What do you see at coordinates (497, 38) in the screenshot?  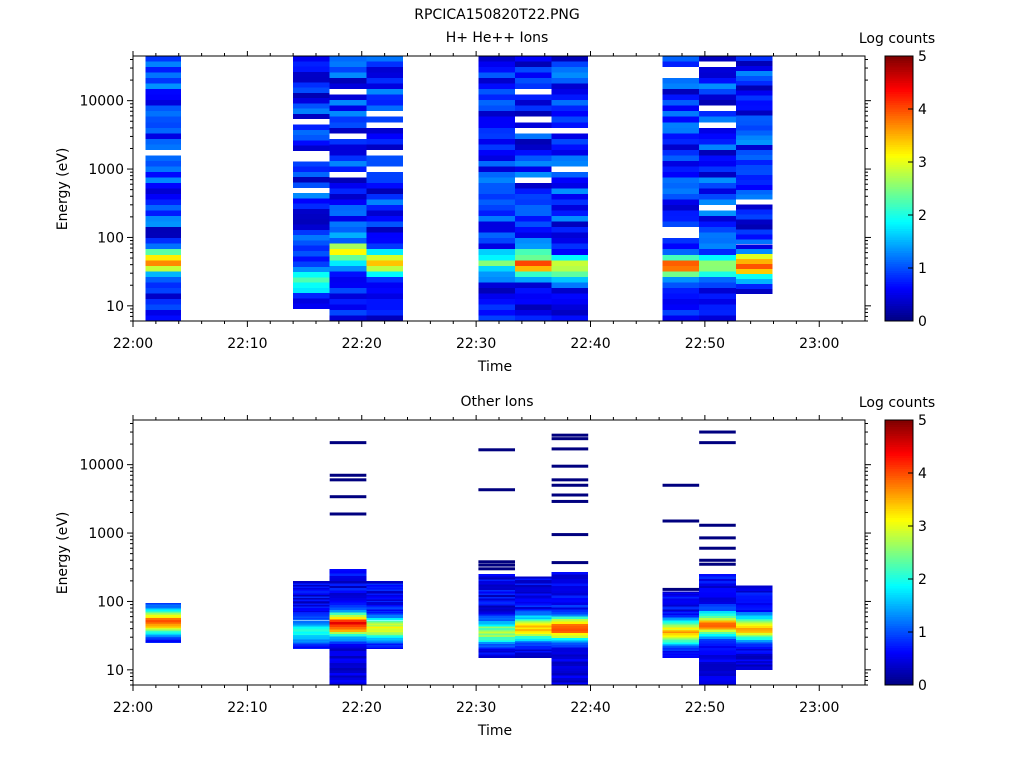 I see `panel-h-he-ions-title: H+ He++ Ions` at bounding box center [497, 38].